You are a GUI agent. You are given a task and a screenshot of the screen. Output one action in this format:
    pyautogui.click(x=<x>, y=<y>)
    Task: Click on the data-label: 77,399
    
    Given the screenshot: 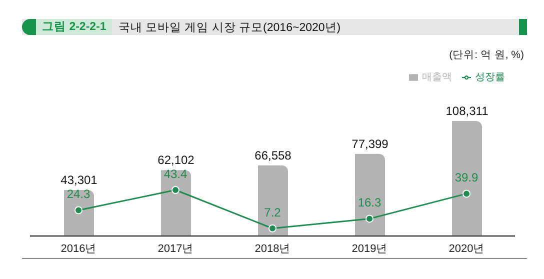 What is the action you would take?
    pyautogui.click(x=370, y=143)
    